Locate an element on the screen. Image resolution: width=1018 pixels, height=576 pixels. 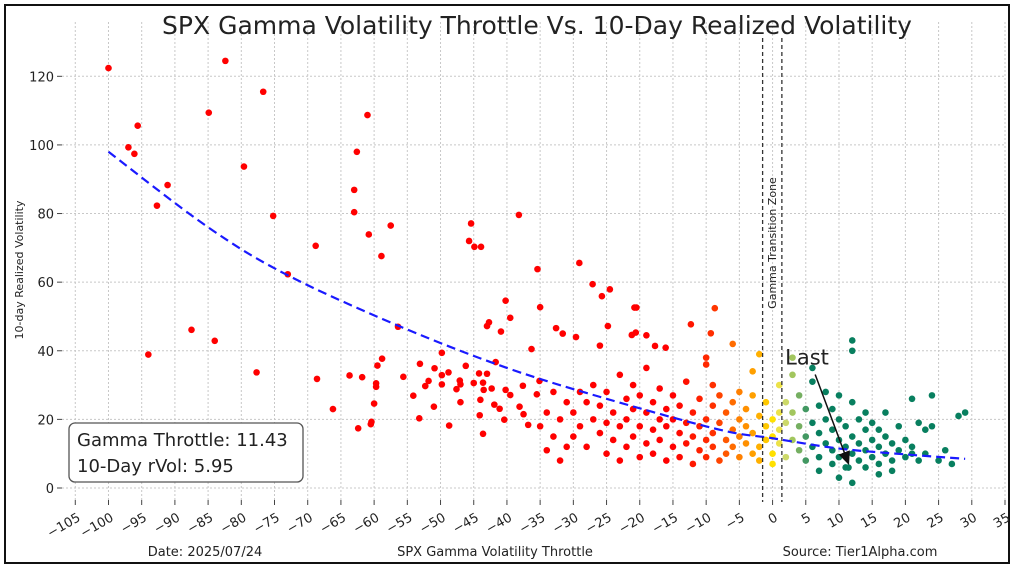
x-tick-label: −65 is located at coordinates (333, 523).